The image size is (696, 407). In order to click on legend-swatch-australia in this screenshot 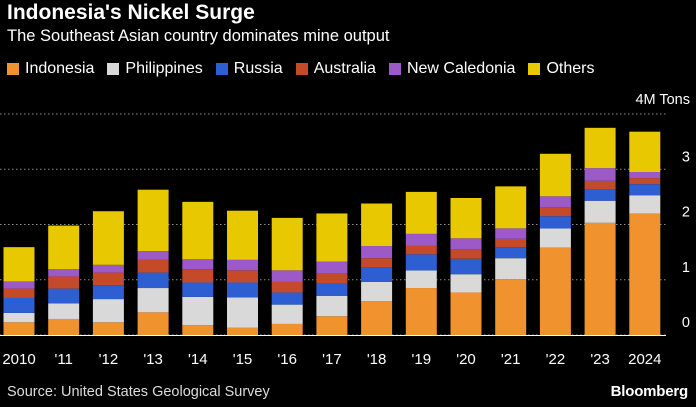, I will do `click(301, 69)`.